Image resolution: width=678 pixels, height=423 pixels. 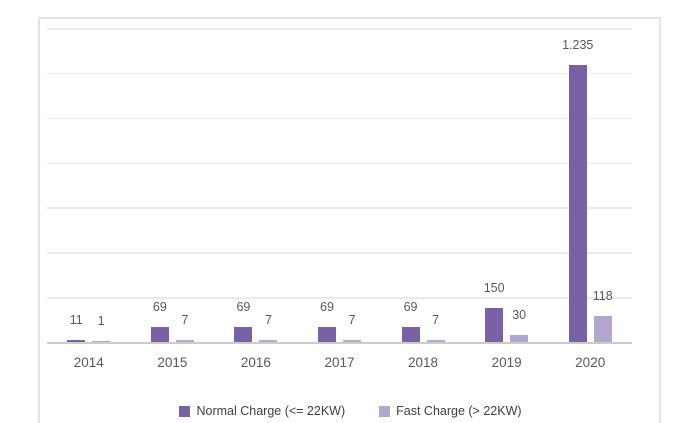 What do you see at coordinates (578, 45) in the screenshot?
I see `data-label: 1.235` at bounding box center [578, 45].